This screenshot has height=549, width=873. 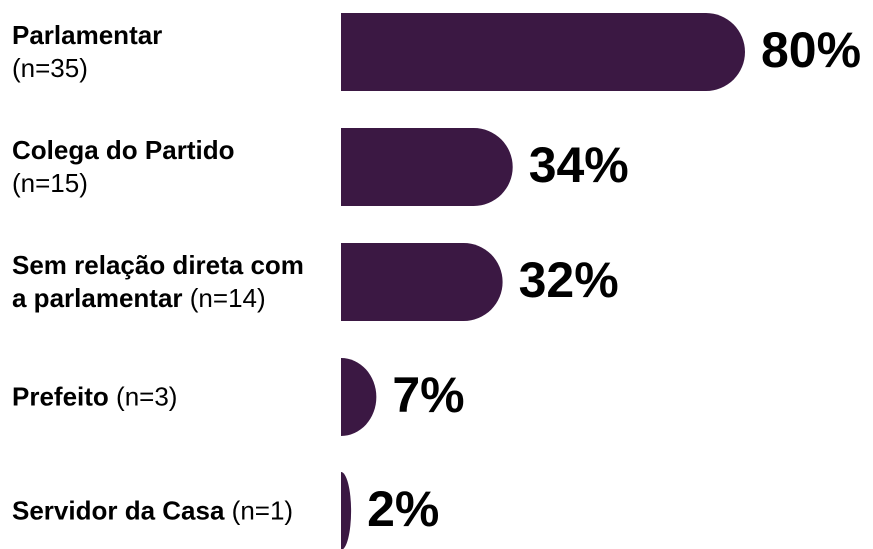 What do you see at coordinates (403, 509) in the screenshot?
I see `value-label: 2%` at bounding box center [403, 509].